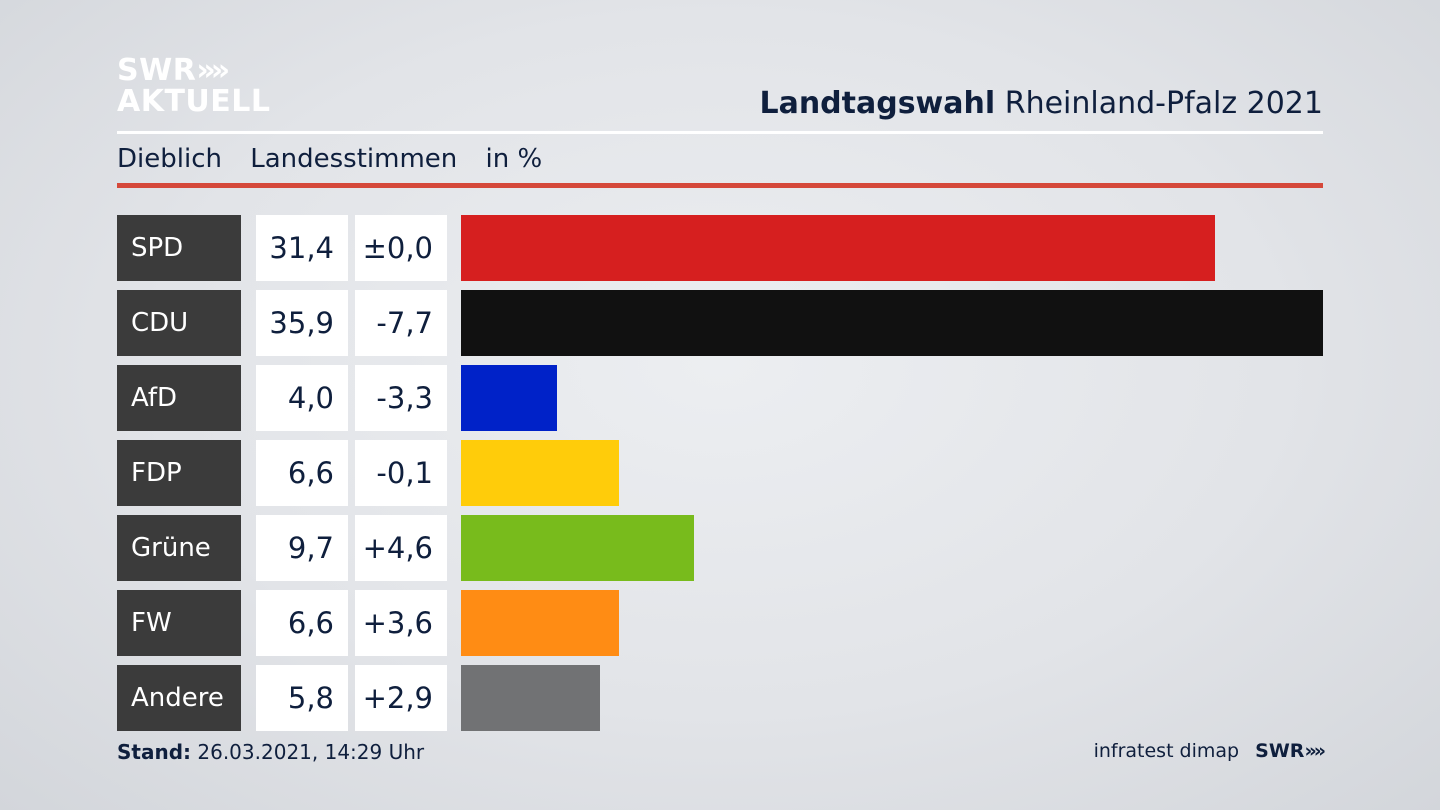 The width and height of the screenshot is (1440, 810). Describe the element at coordinates (154, 752) in the screenshot. I see `stand-label: Stand:` at that location.